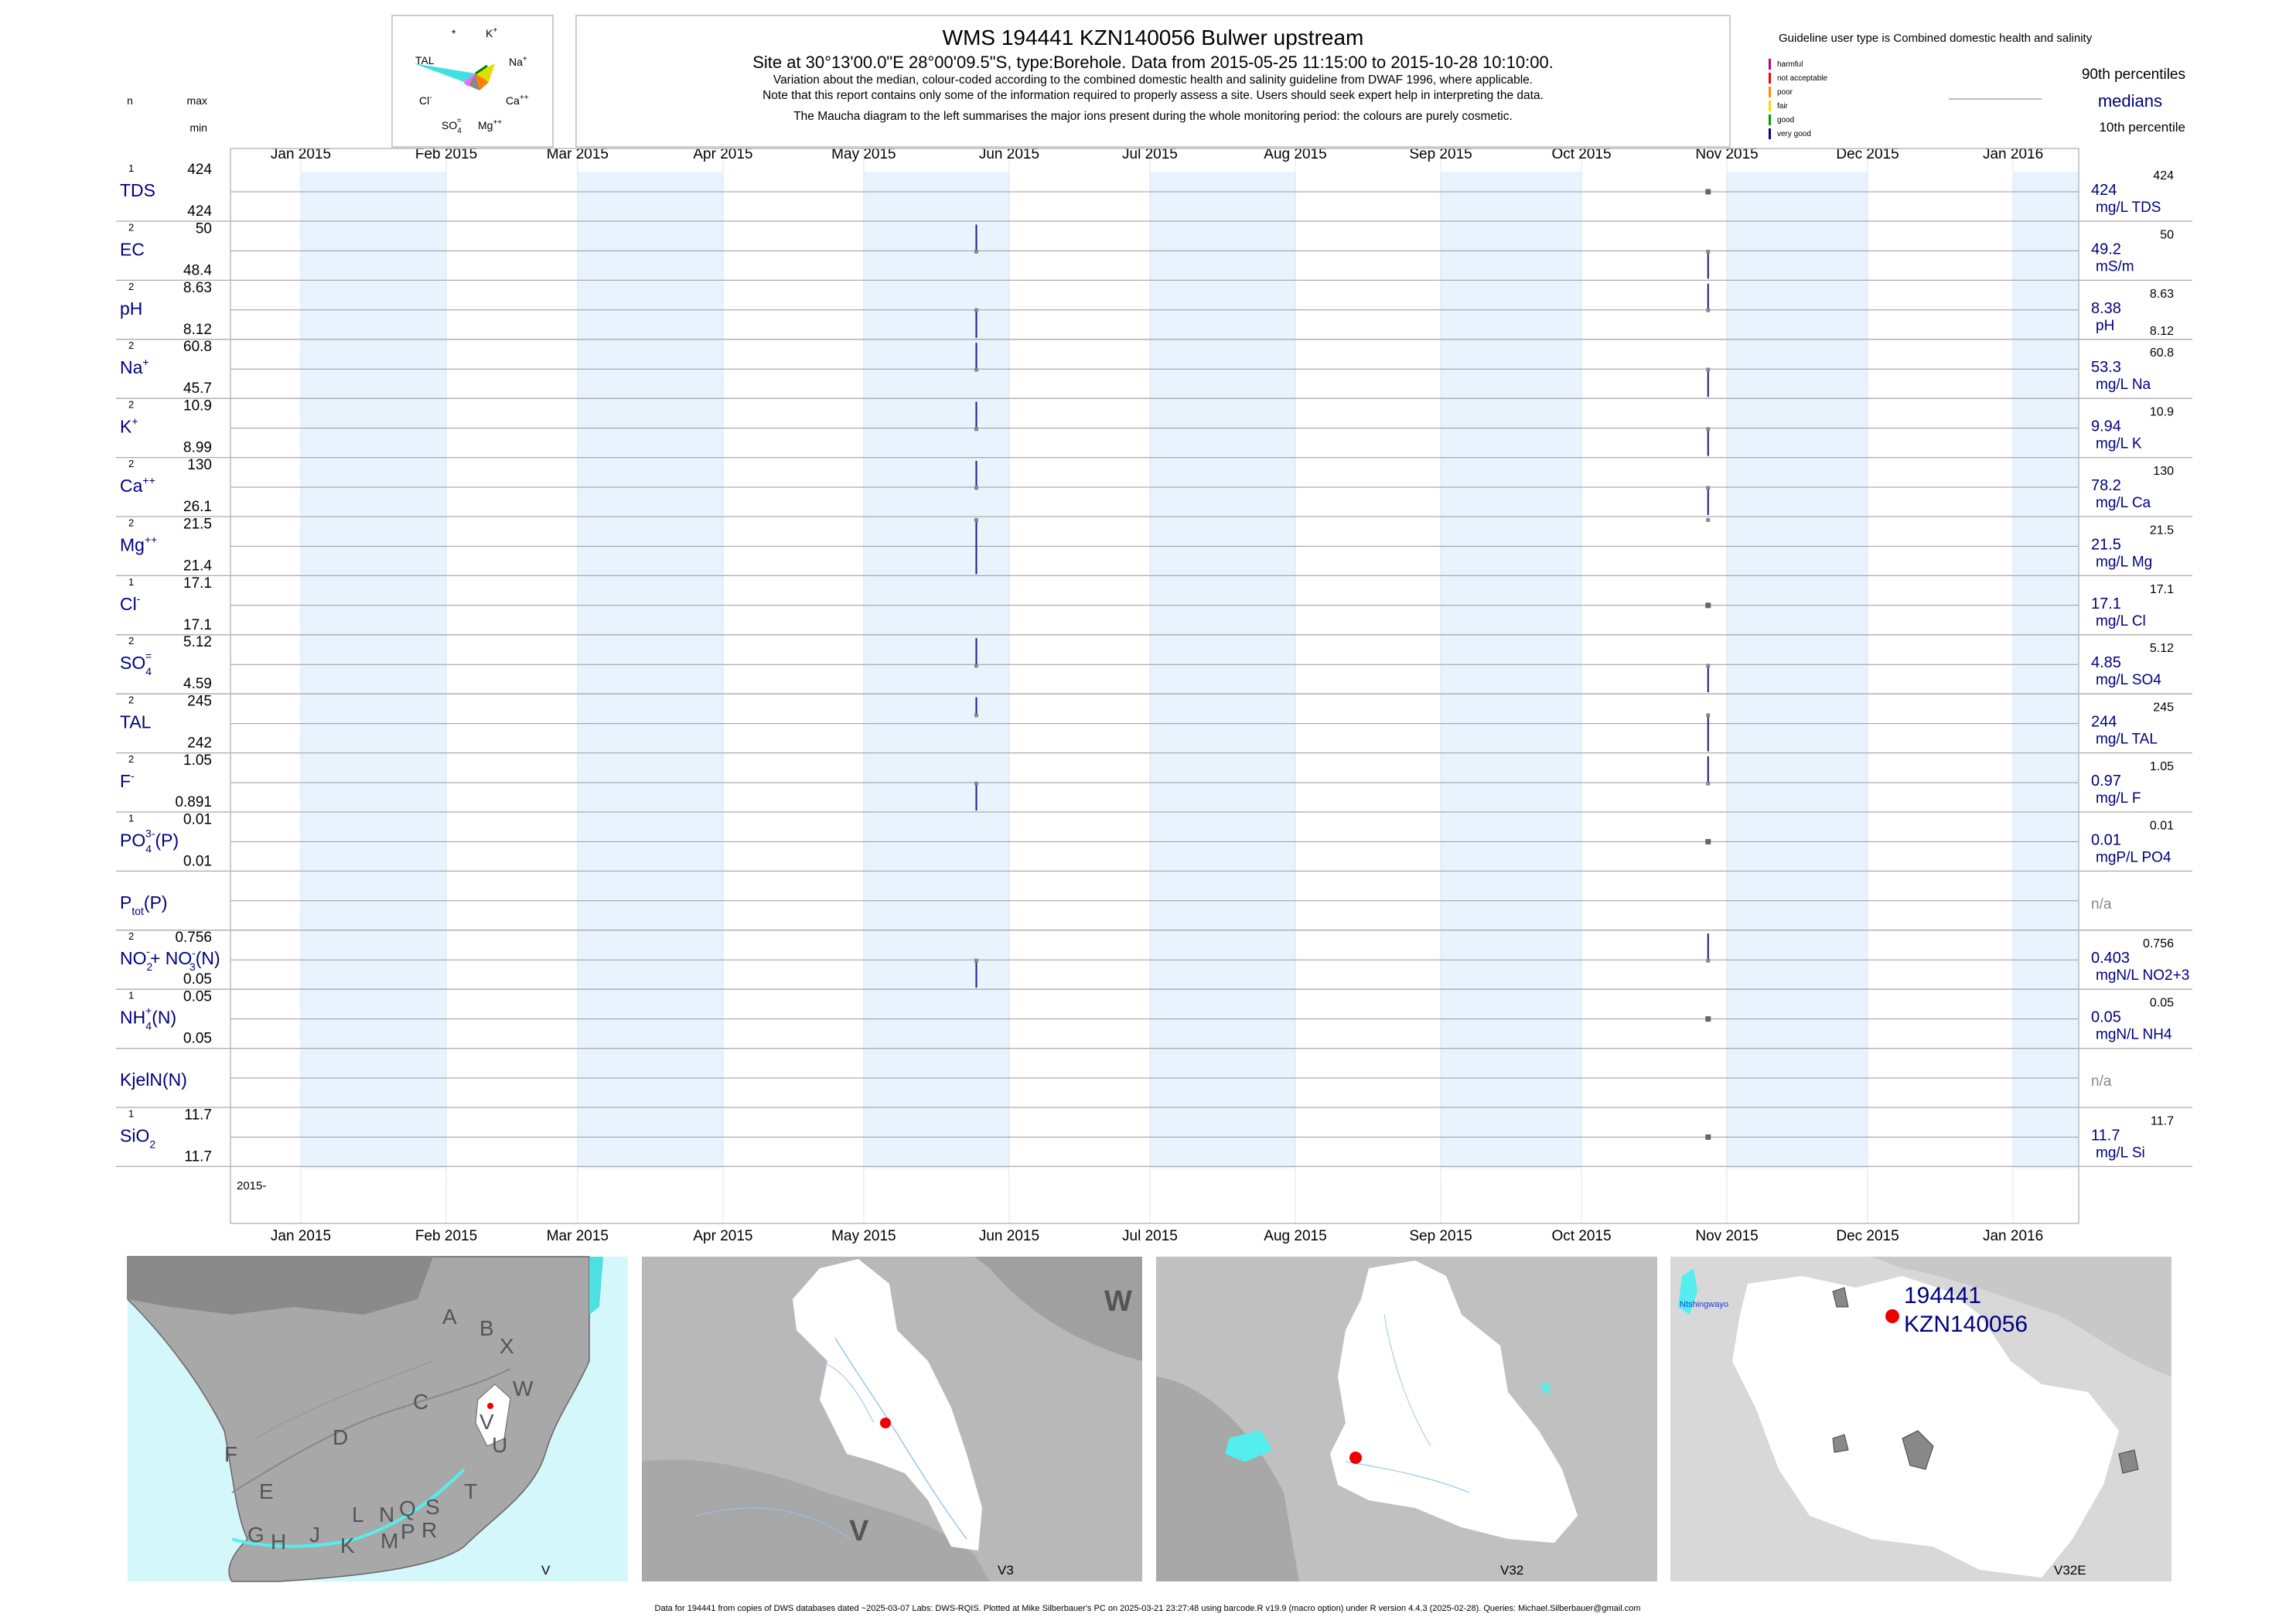 The height and width of the screenshot is (1624, 2296). What do you see at coordinates (379, 1431) in the screenshot?
I see `map1-region-labels: A BX C WV D U F T E L N Q S G H J K M P R` at bounding box center [379, 1431].